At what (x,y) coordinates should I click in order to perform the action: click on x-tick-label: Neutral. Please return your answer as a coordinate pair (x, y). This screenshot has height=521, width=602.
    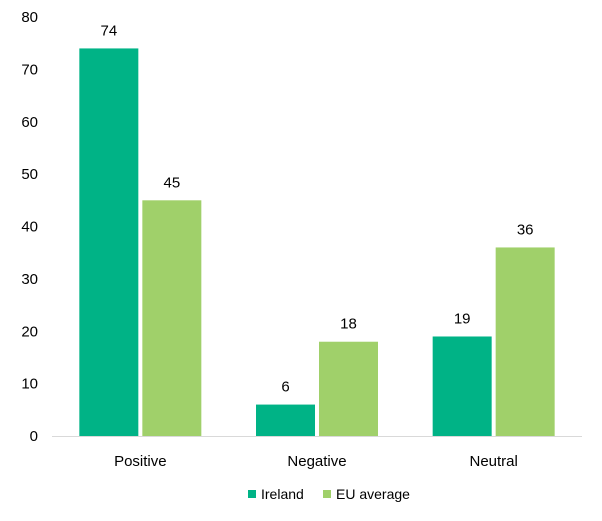
    Looking at the image, I should click on (493, 461).